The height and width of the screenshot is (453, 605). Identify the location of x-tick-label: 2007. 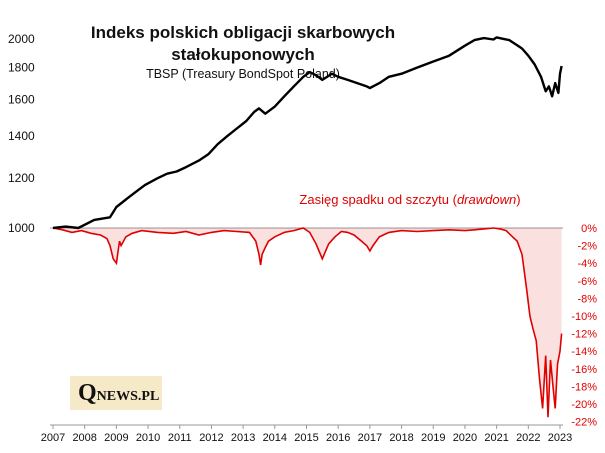
(53, 438).